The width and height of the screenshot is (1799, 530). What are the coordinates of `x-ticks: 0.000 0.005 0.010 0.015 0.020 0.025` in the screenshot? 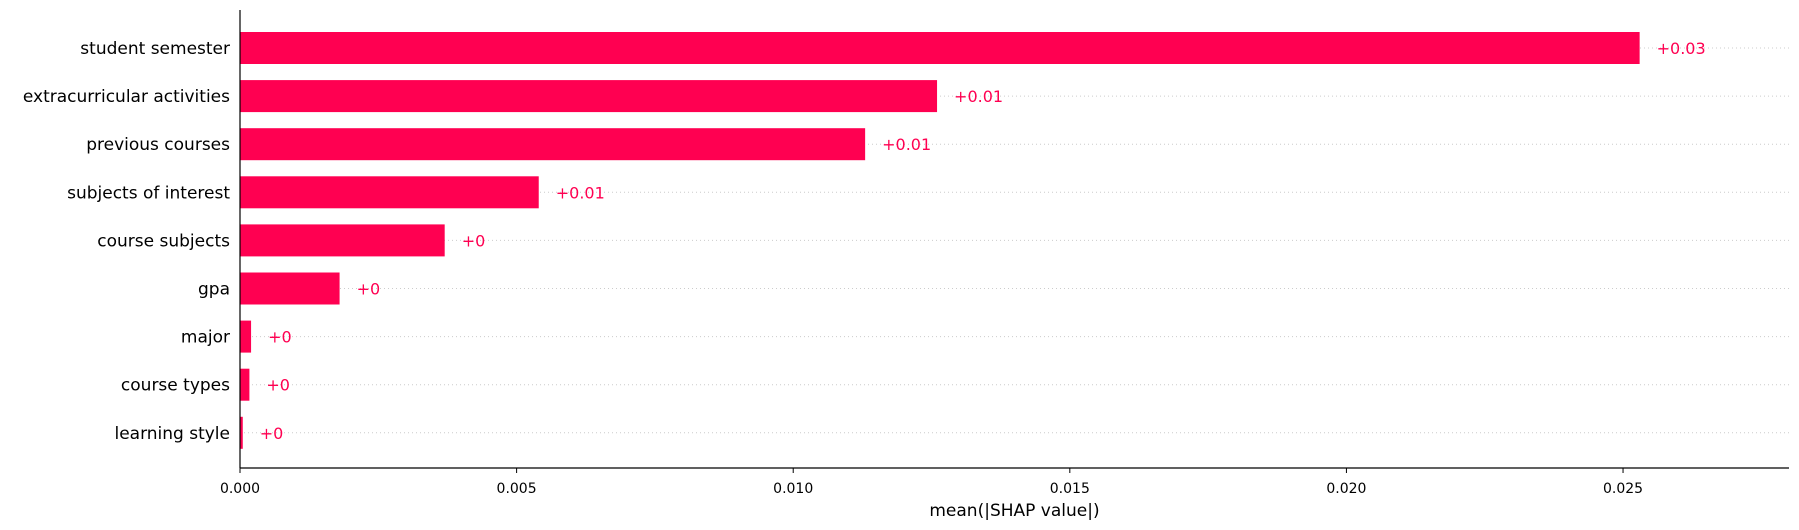 It's located at (931, 482).